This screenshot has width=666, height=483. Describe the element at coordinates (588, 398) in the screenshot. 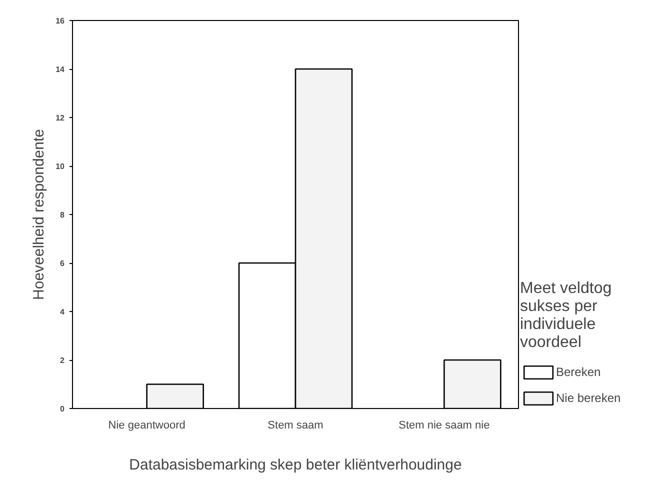

I see `legend-label: Nie bereken` at that location.